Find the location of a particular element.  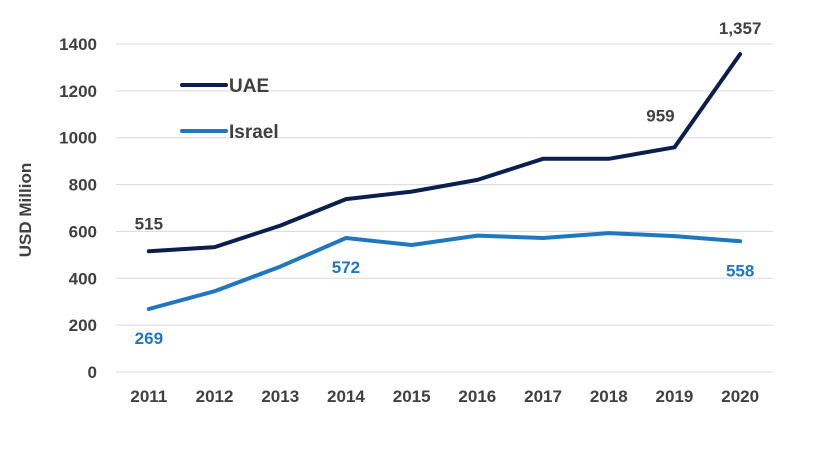

legend-label-uae: UAE is located at coordinates (249, 86).